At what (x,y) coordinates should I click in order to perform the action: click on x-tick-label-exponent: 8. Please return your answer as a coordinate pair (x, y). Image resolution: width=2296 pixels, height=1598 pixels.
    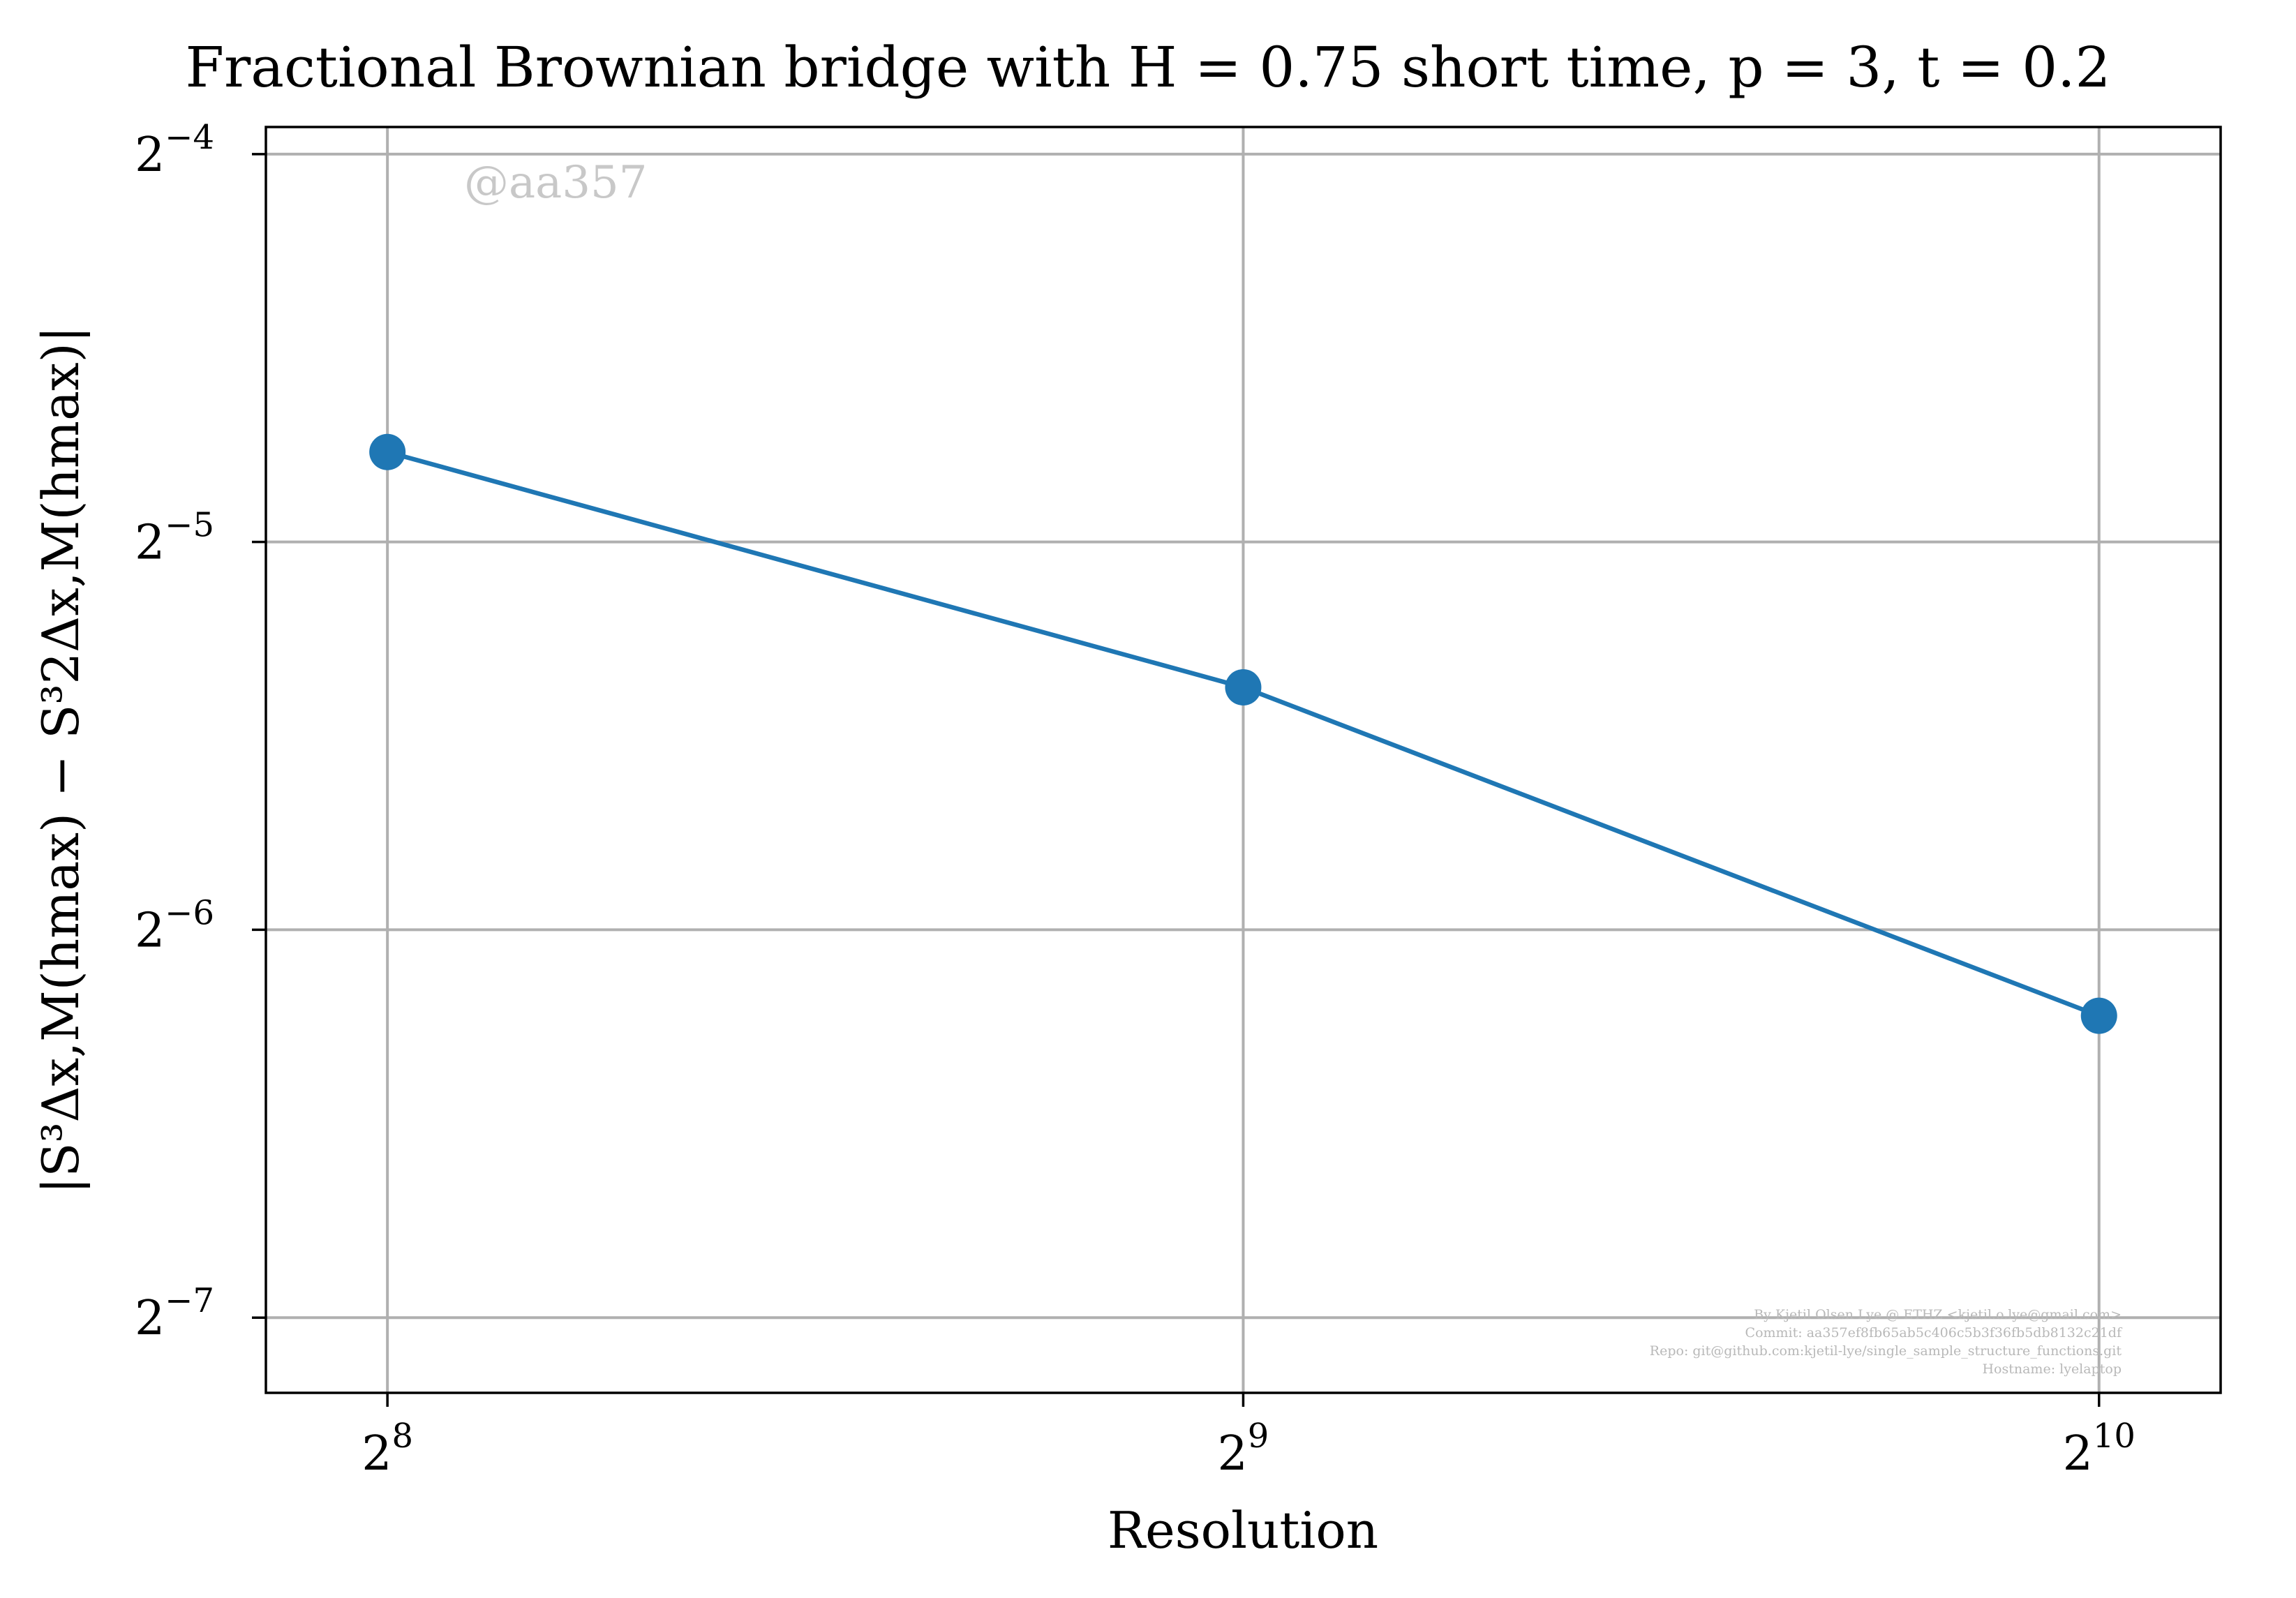
    Looking at the image, I should click on (403, 1437).